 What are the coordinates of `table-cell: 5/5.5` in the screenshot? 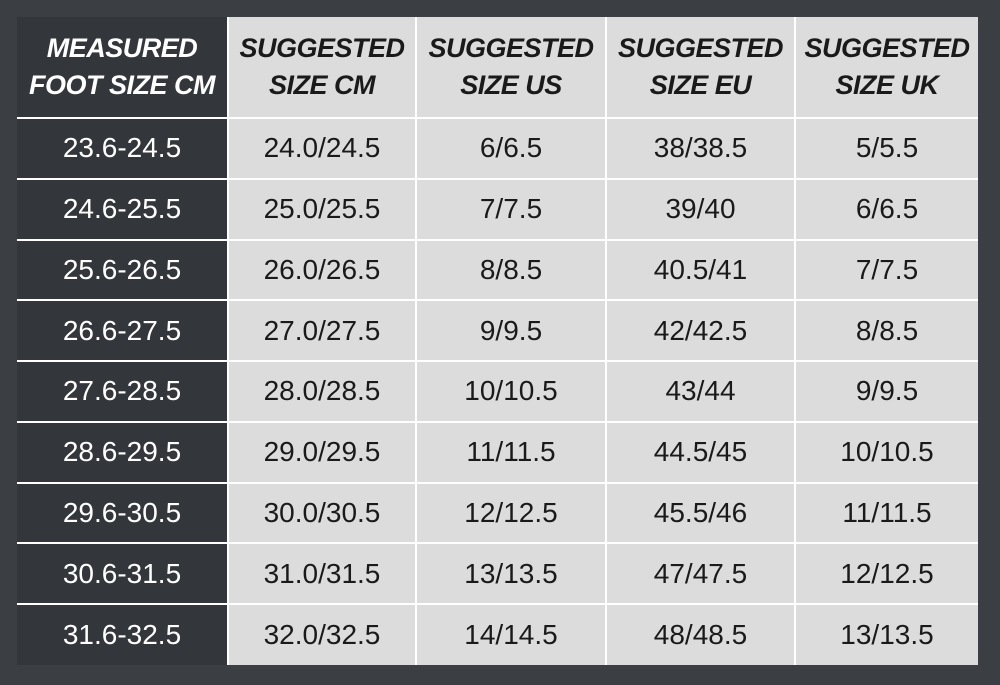 It's located at (887, 148).